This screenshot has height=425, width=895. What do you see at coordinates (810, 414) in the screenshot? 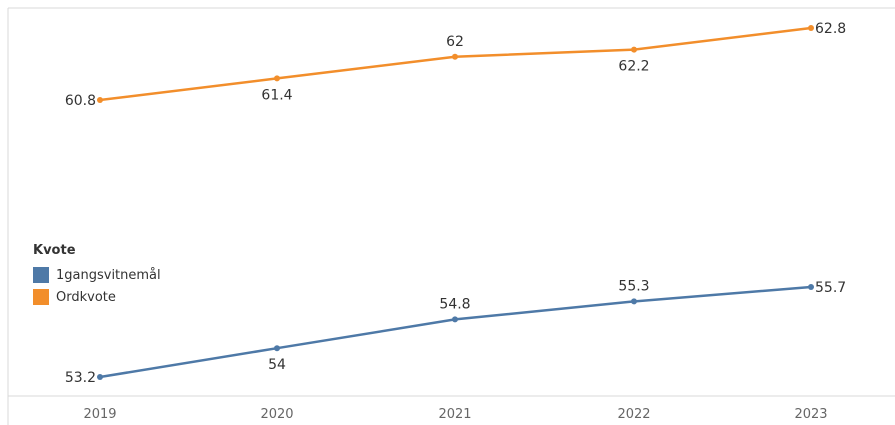
I see `x-tick-label-2023: 2023` at bounding box center [810, 414].